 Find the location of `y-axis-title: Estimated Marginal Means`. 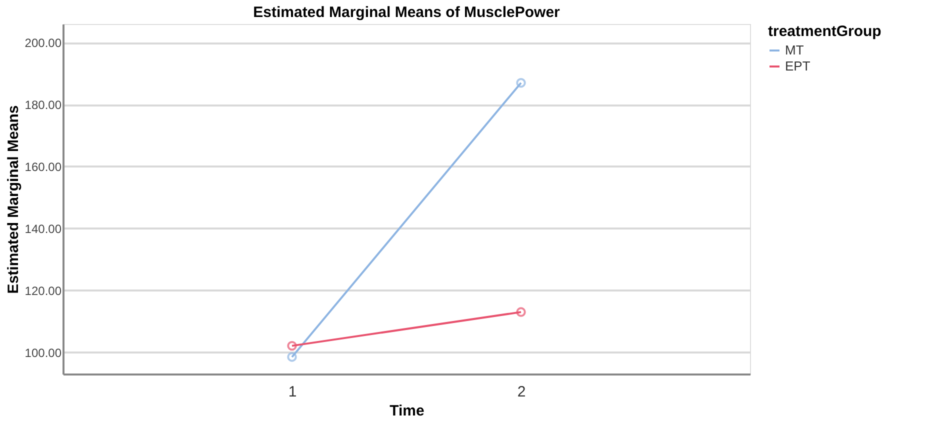

y-axis-title: Estimated Marginal Means is located at coordinates (13, 199).